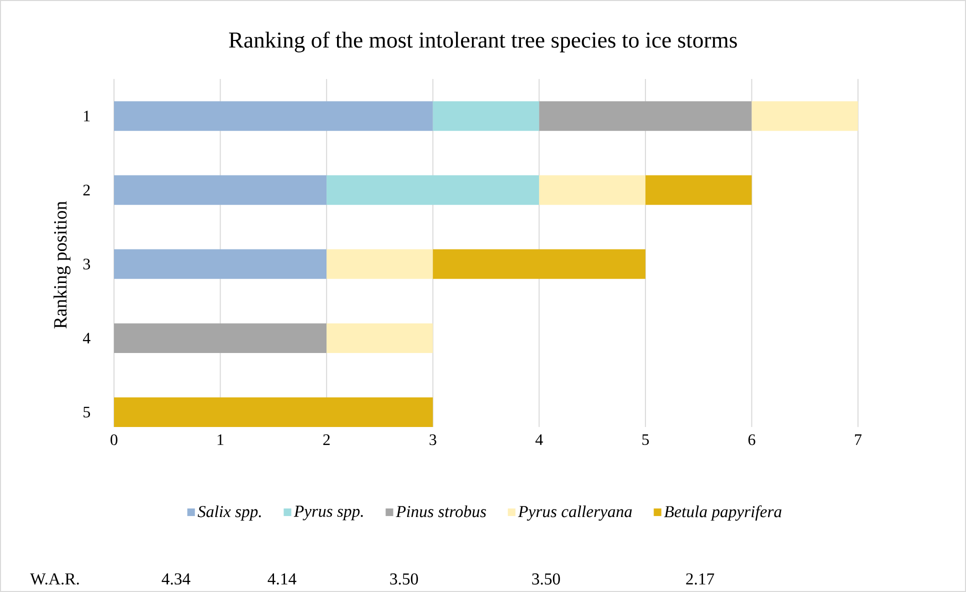 Image resolution: width=966 pixels, height=592 pixels. I want to click on y-tick-label: 3, so click(86, 264).